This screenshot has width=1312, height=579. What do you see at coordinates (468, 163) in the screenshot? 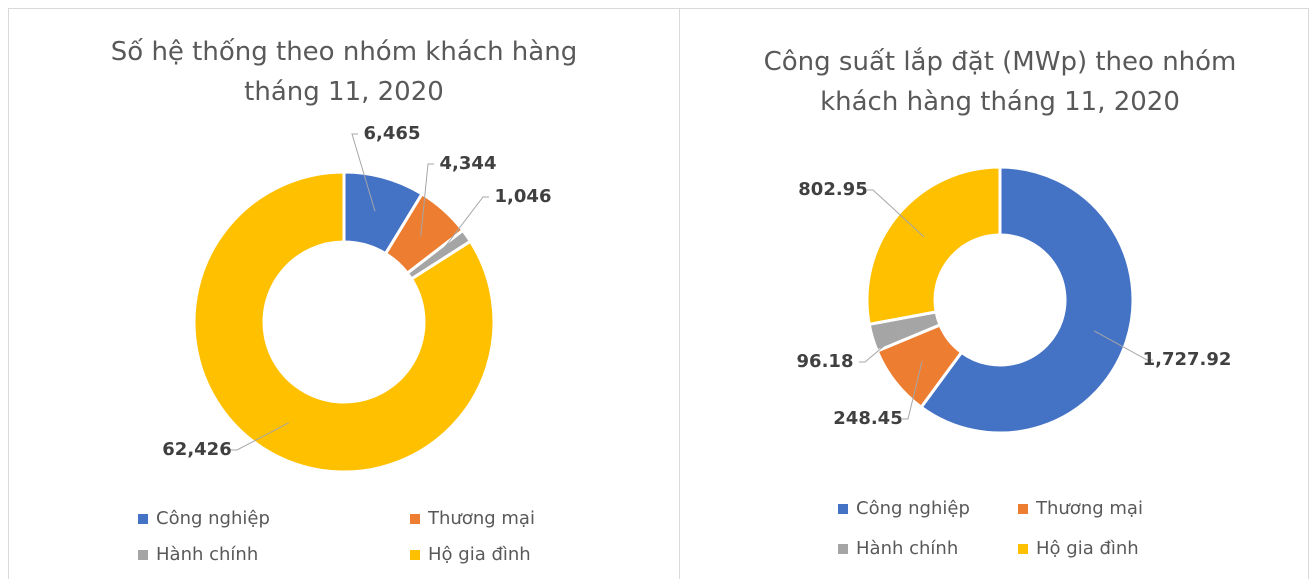
I see `data-label: 4,344` at bounding box center [468, 163].